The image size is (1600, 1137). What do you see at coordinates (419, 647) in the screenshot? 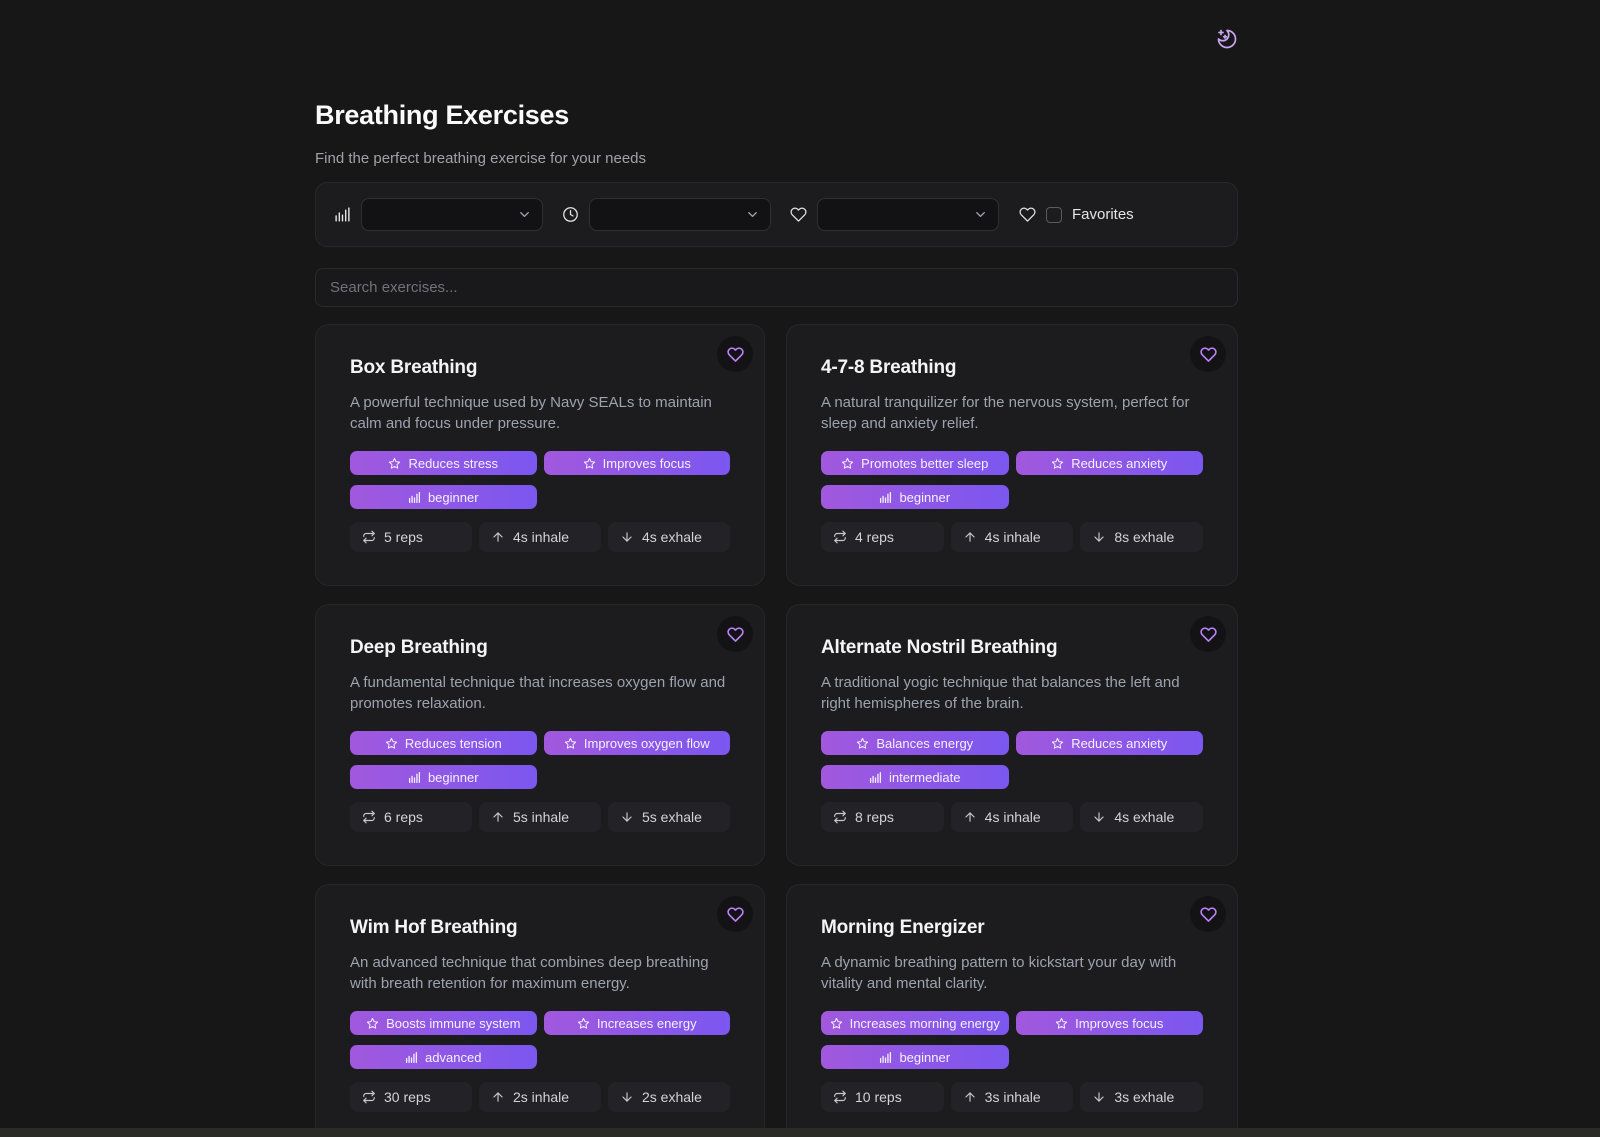
I see `card-title: Deep Breathing` at bounding box center [419, 647].